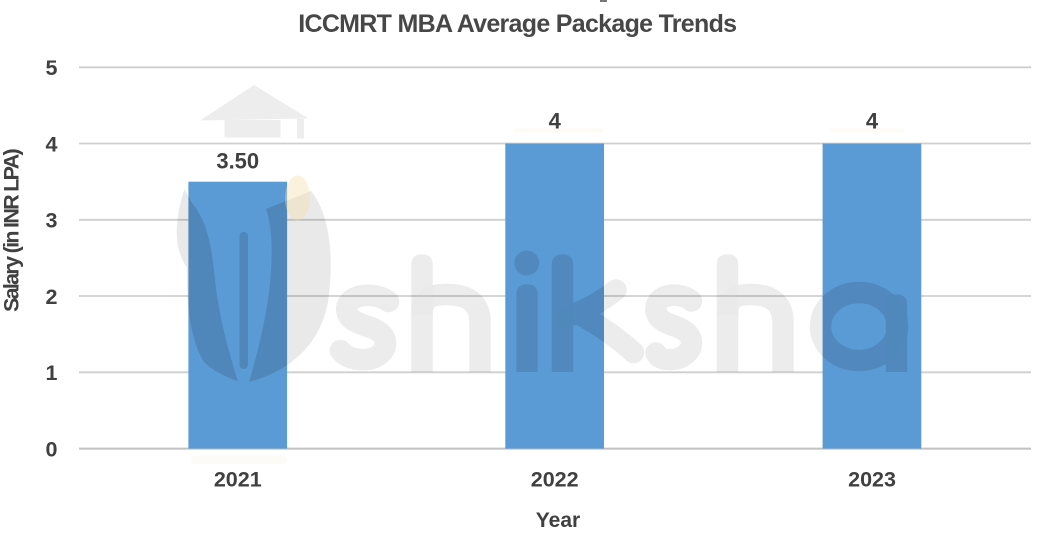  What do you see at coordinates (558, 520) in the screenshot?
I see `svg-text: Year` at bounding box center [558, 520].